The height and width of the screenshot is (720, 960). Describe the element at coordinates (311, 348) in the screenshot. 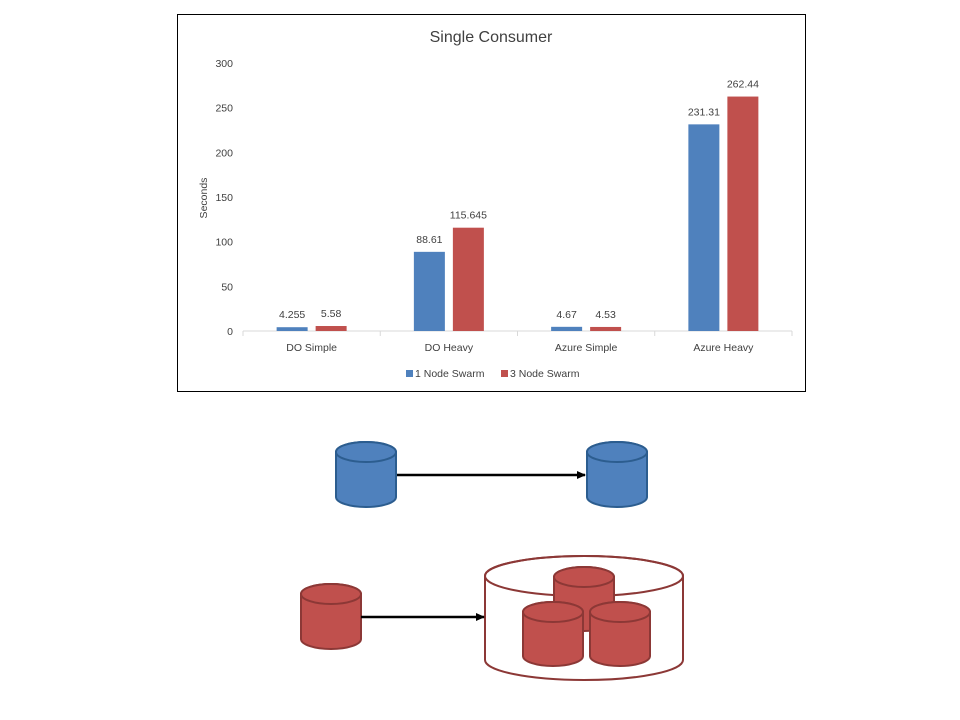

I see `category-label: DO Simple` at that location.